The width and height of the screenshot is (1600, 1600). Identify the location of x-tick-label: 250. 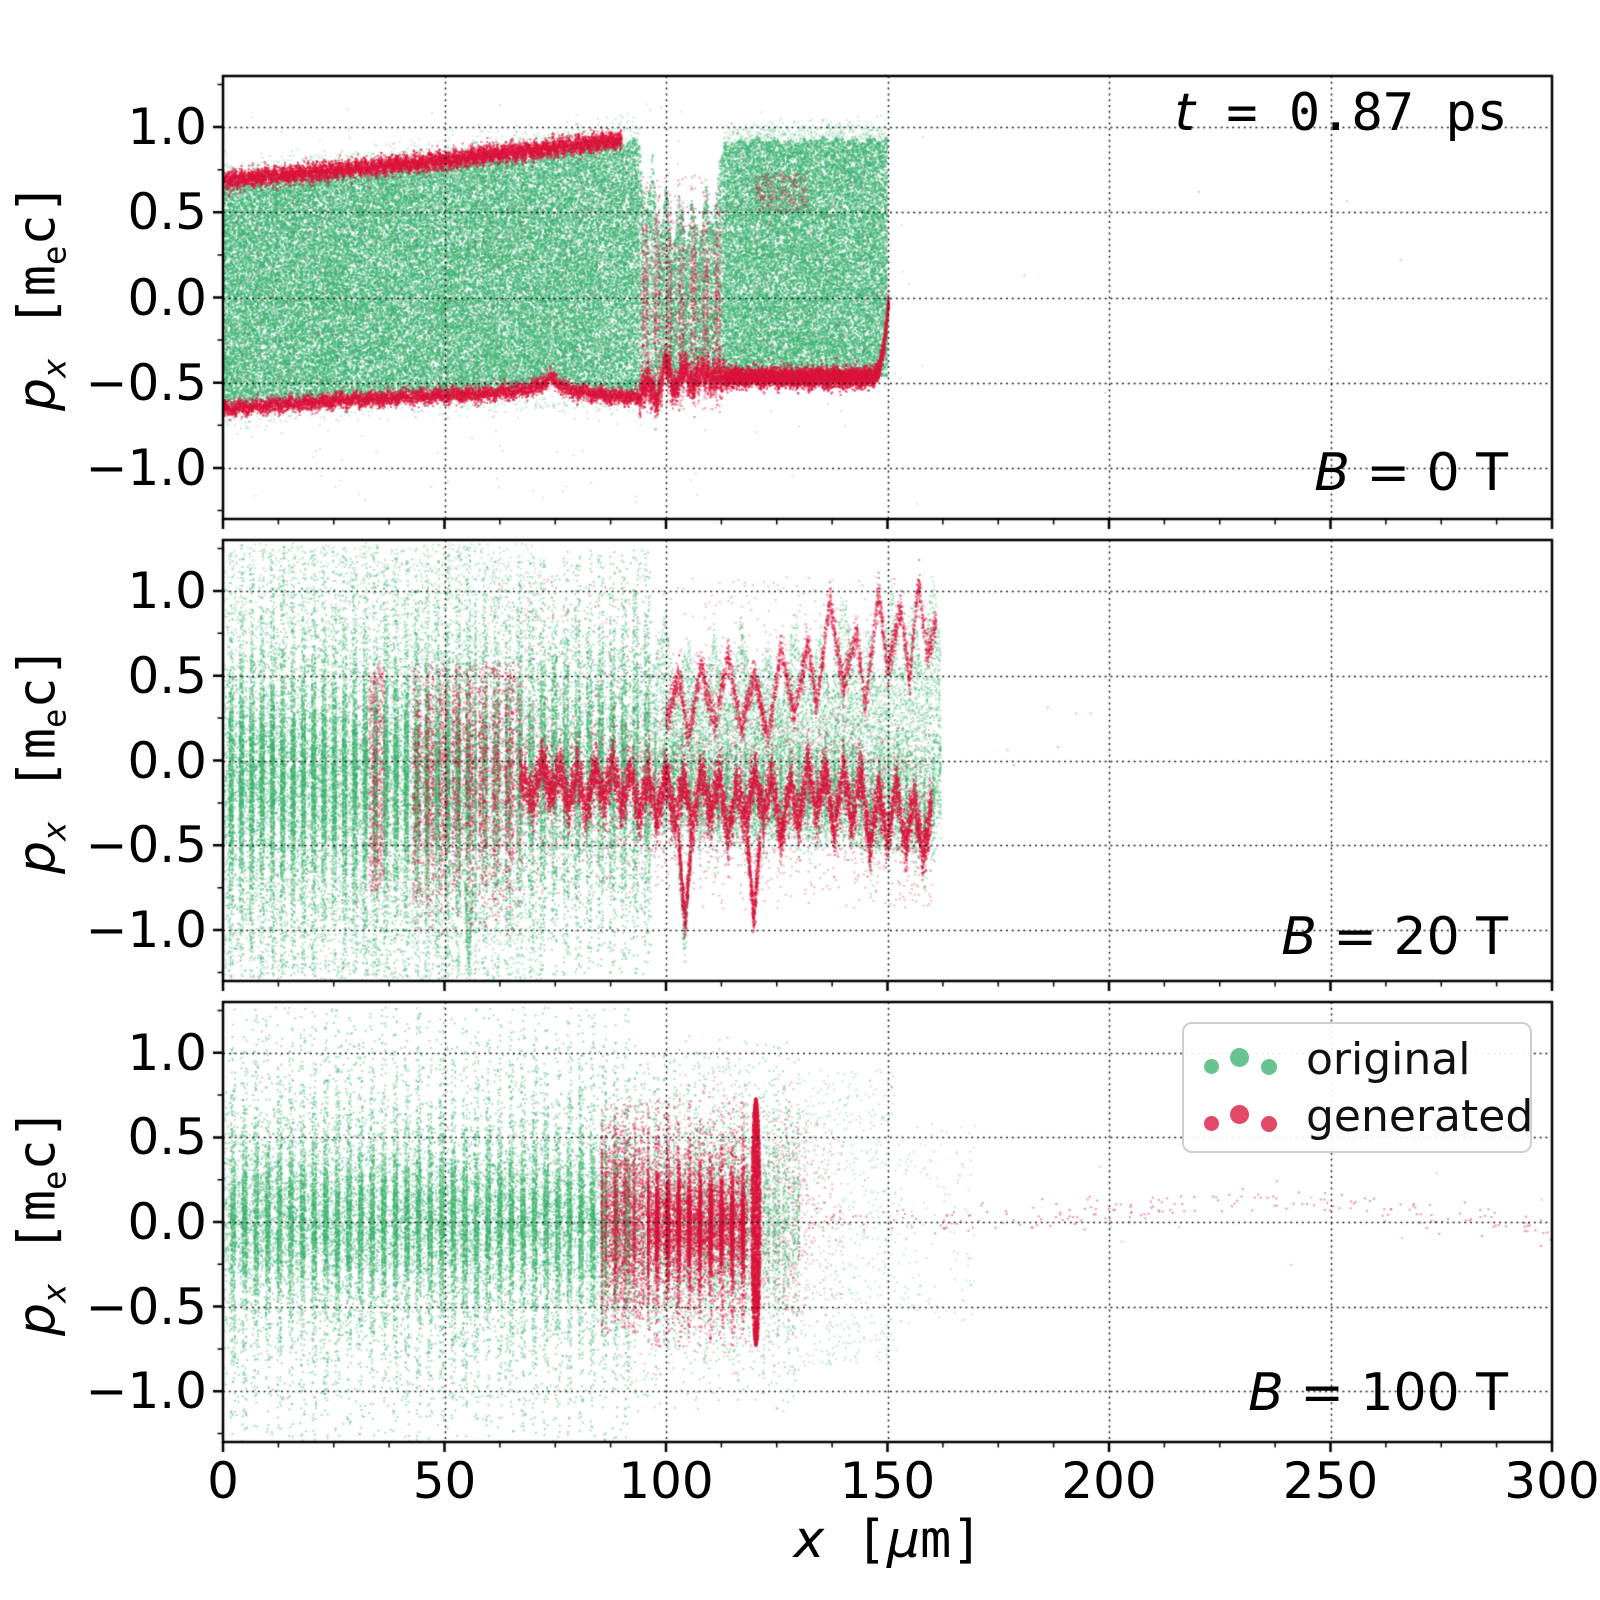
(1330, 1481).